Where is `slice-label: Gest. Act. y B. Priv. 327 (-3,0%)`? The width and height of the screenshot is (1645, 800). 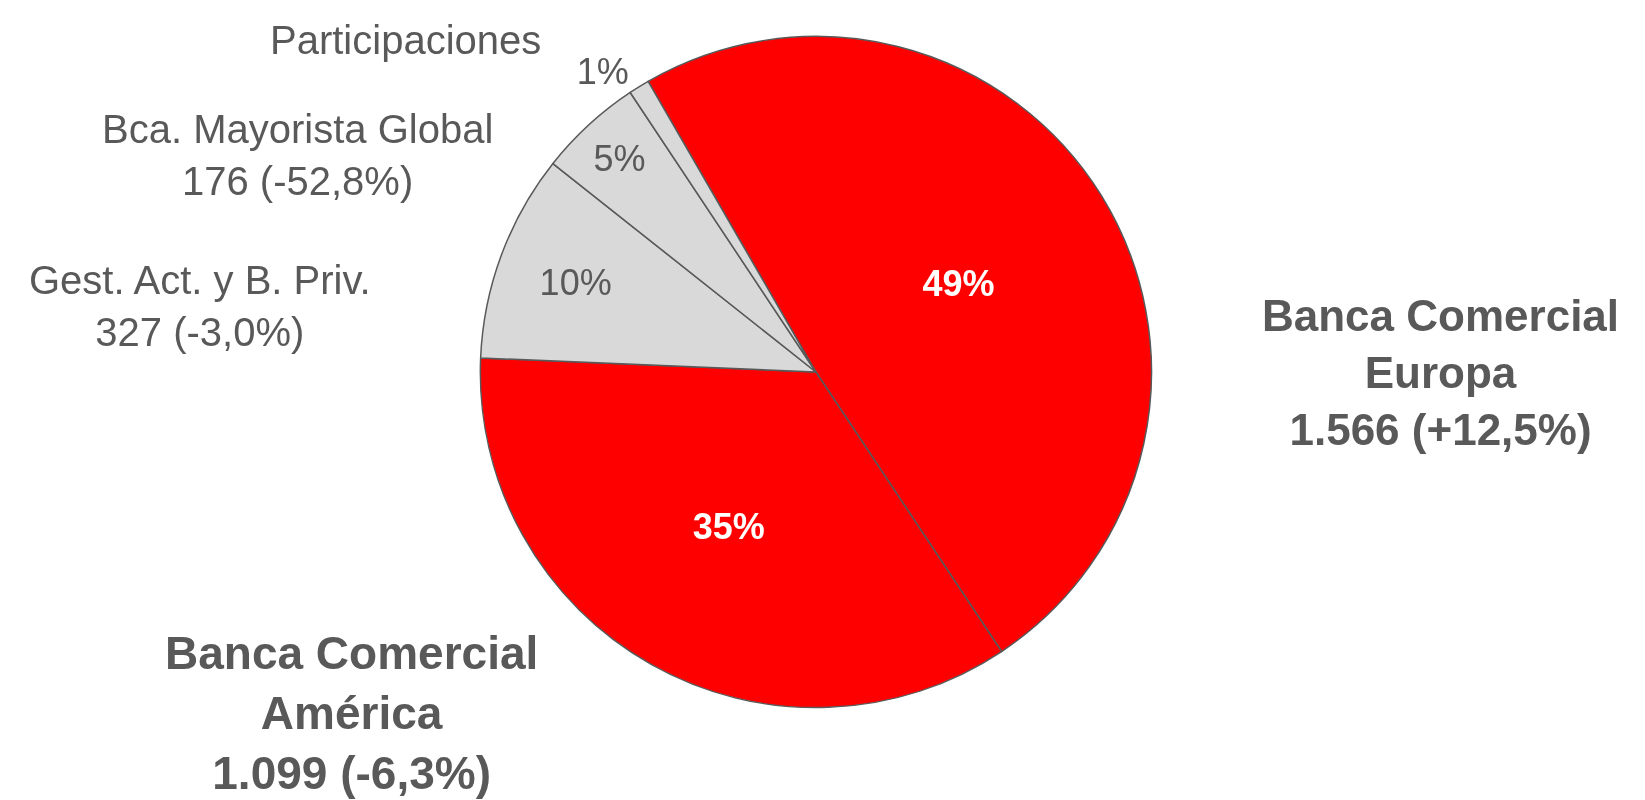
slice-label: Gest. Act. y B. Priv. 327 (-3,0%) is located at coordinates (200, 306).